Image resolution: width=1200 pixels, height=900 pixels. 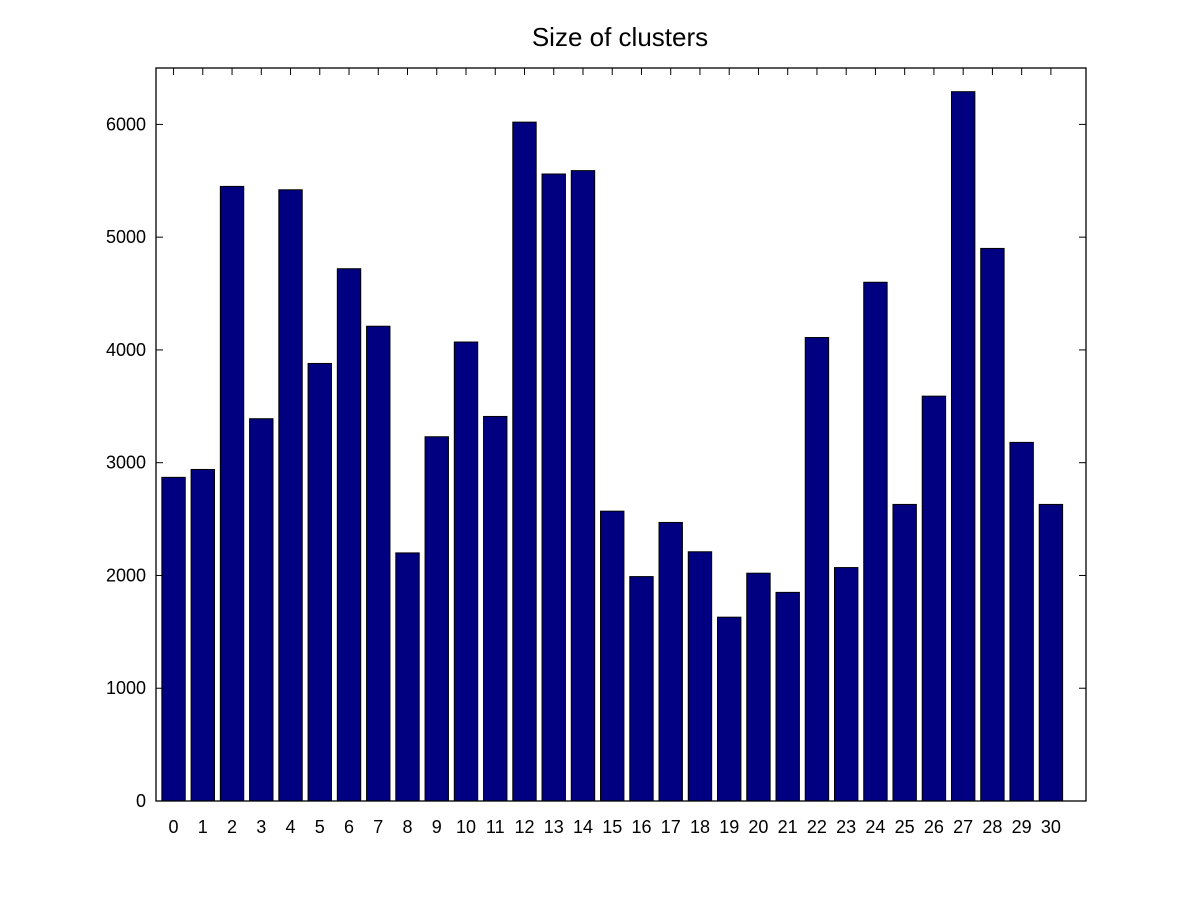 I want to click on y-tick-label: 3000, so click(x=126, y=463).